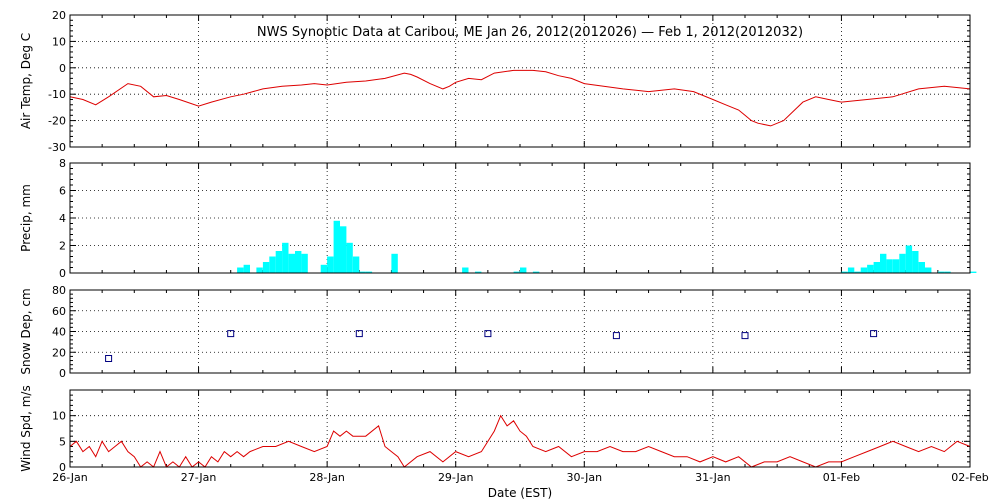 The width and height of the screenshot is (1000, 500). I want to click on y-tick-label: 8, so click(62, 163).